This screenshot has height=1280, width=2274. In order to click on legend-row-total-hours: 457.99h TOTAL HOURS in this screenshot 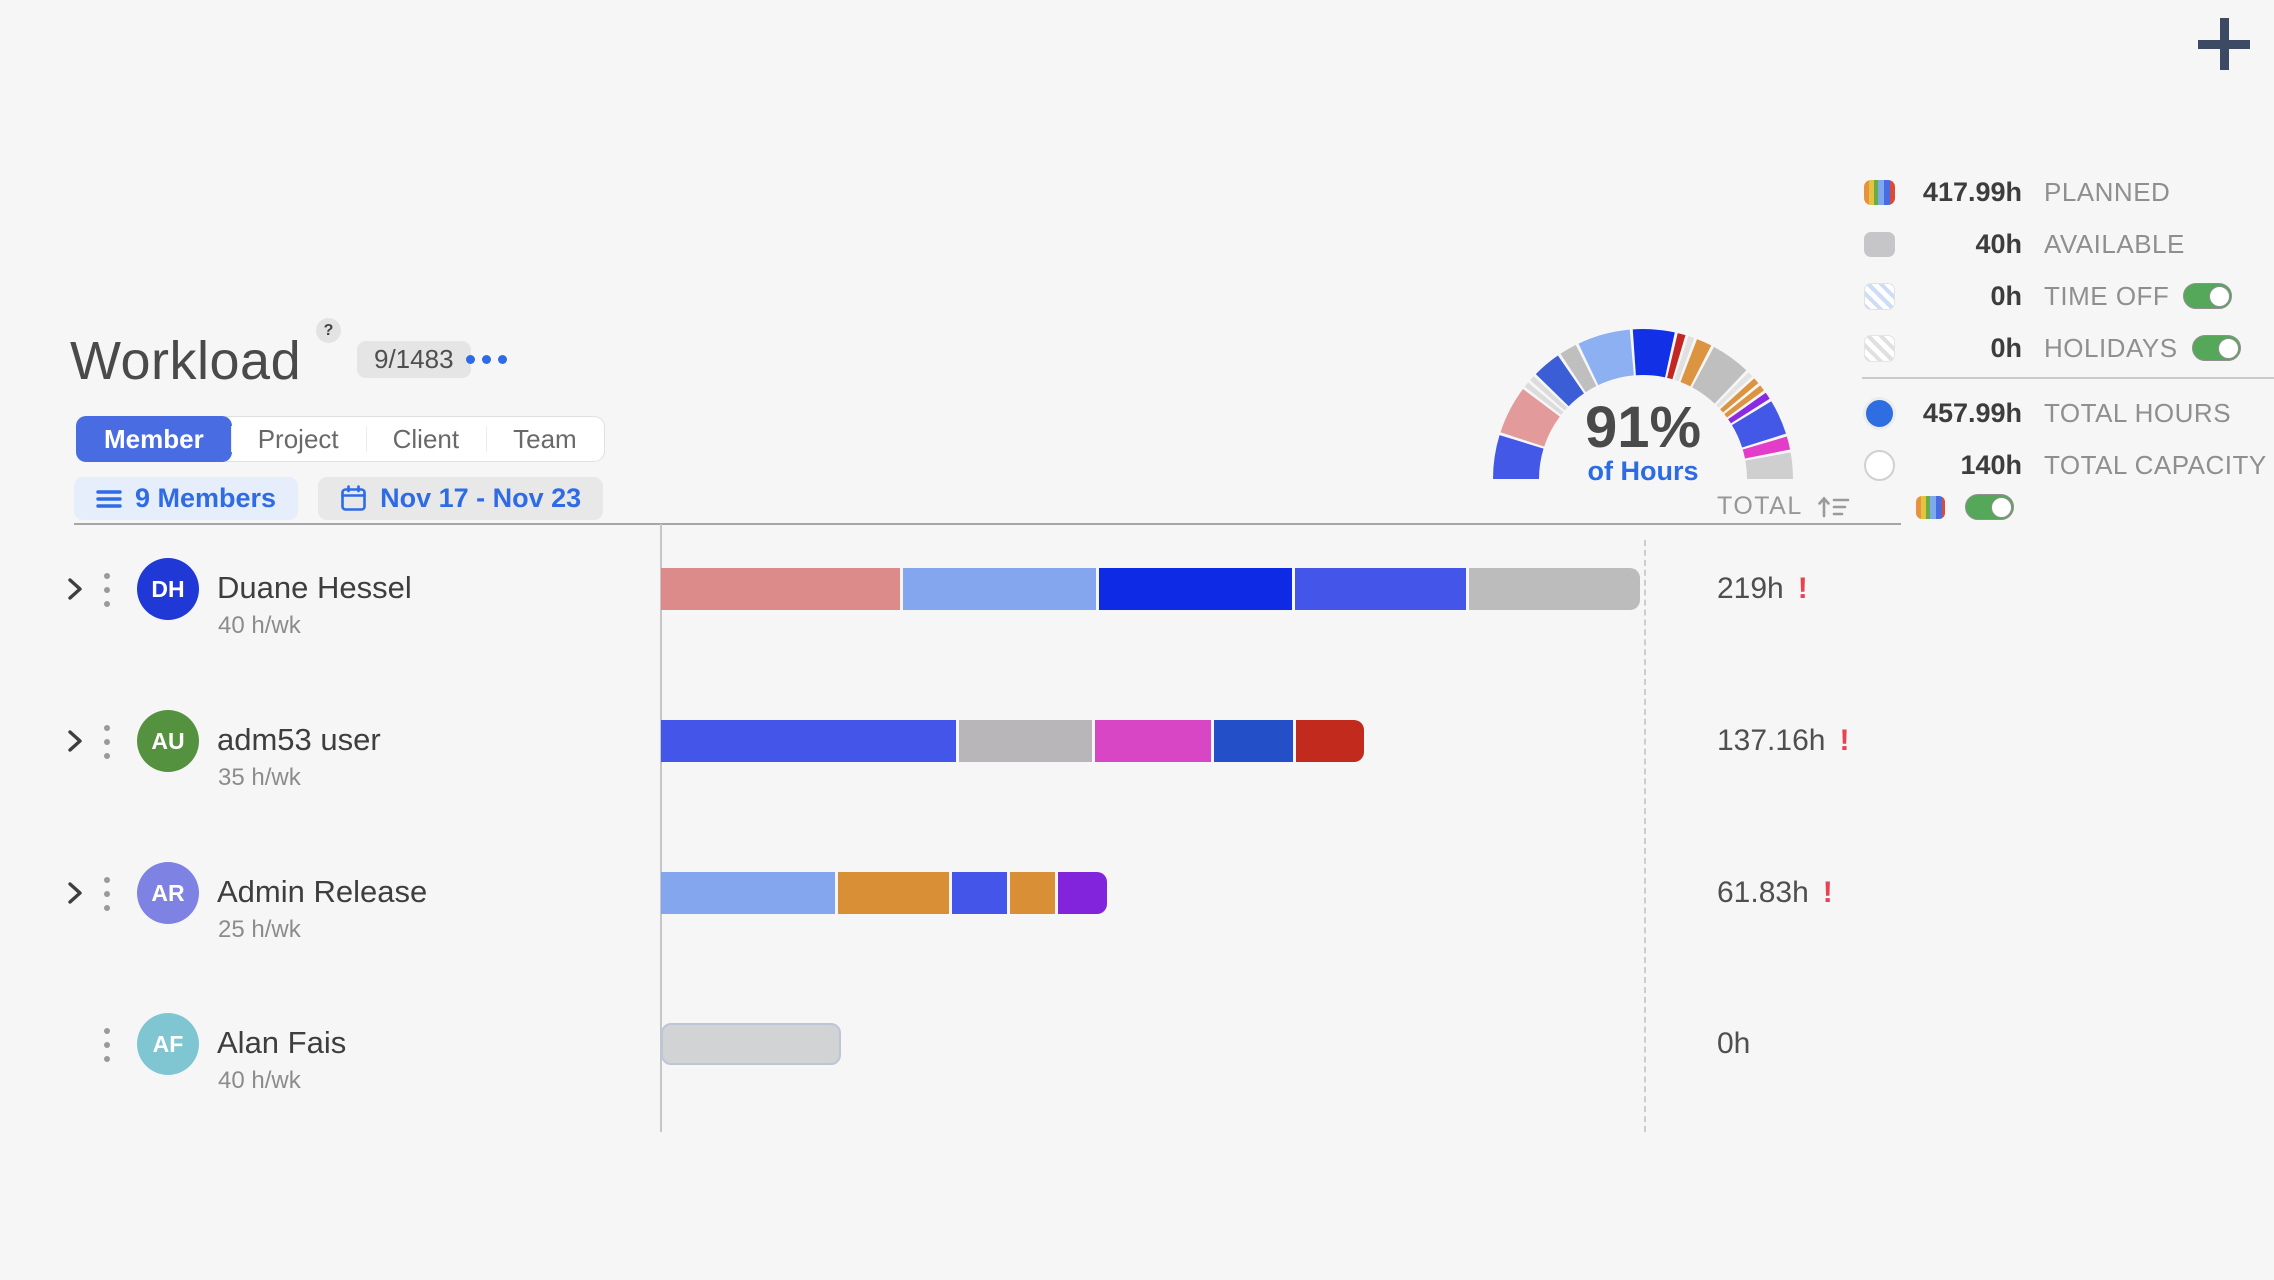, I will do `click(2066, 413)`.